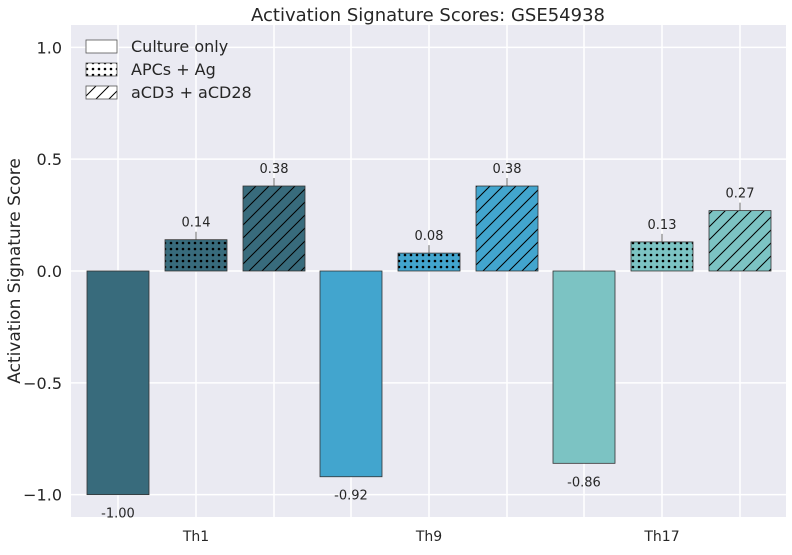 The width and height of the screenshot is (792, 555). What do you see at coordinates (661, 537) in the screenshot?
I see `x-tick-label: Th17` at bounding box center [661, 537].